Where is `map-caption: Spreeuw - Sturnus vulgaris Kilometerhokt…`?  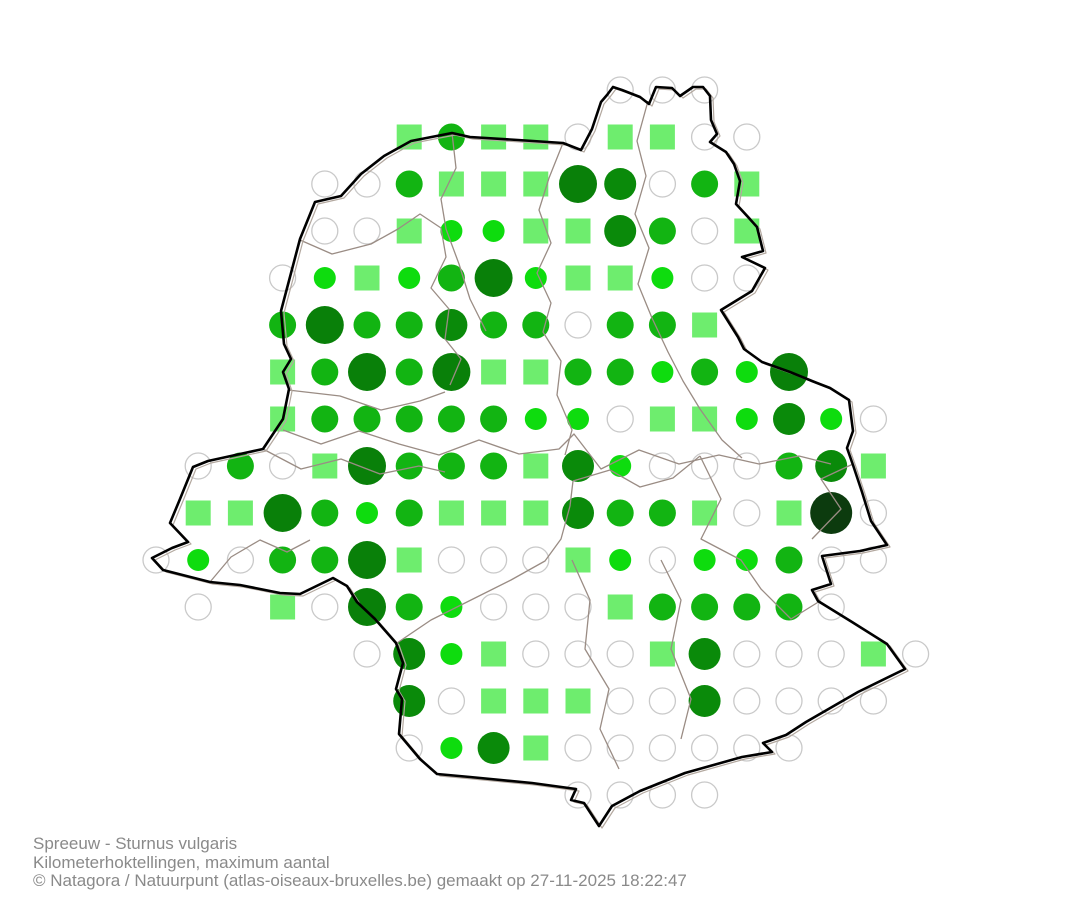 map-caption: Spreeuw - Sturnus vulgaris Kilometerhokt… is located at coordinates (360, 862).